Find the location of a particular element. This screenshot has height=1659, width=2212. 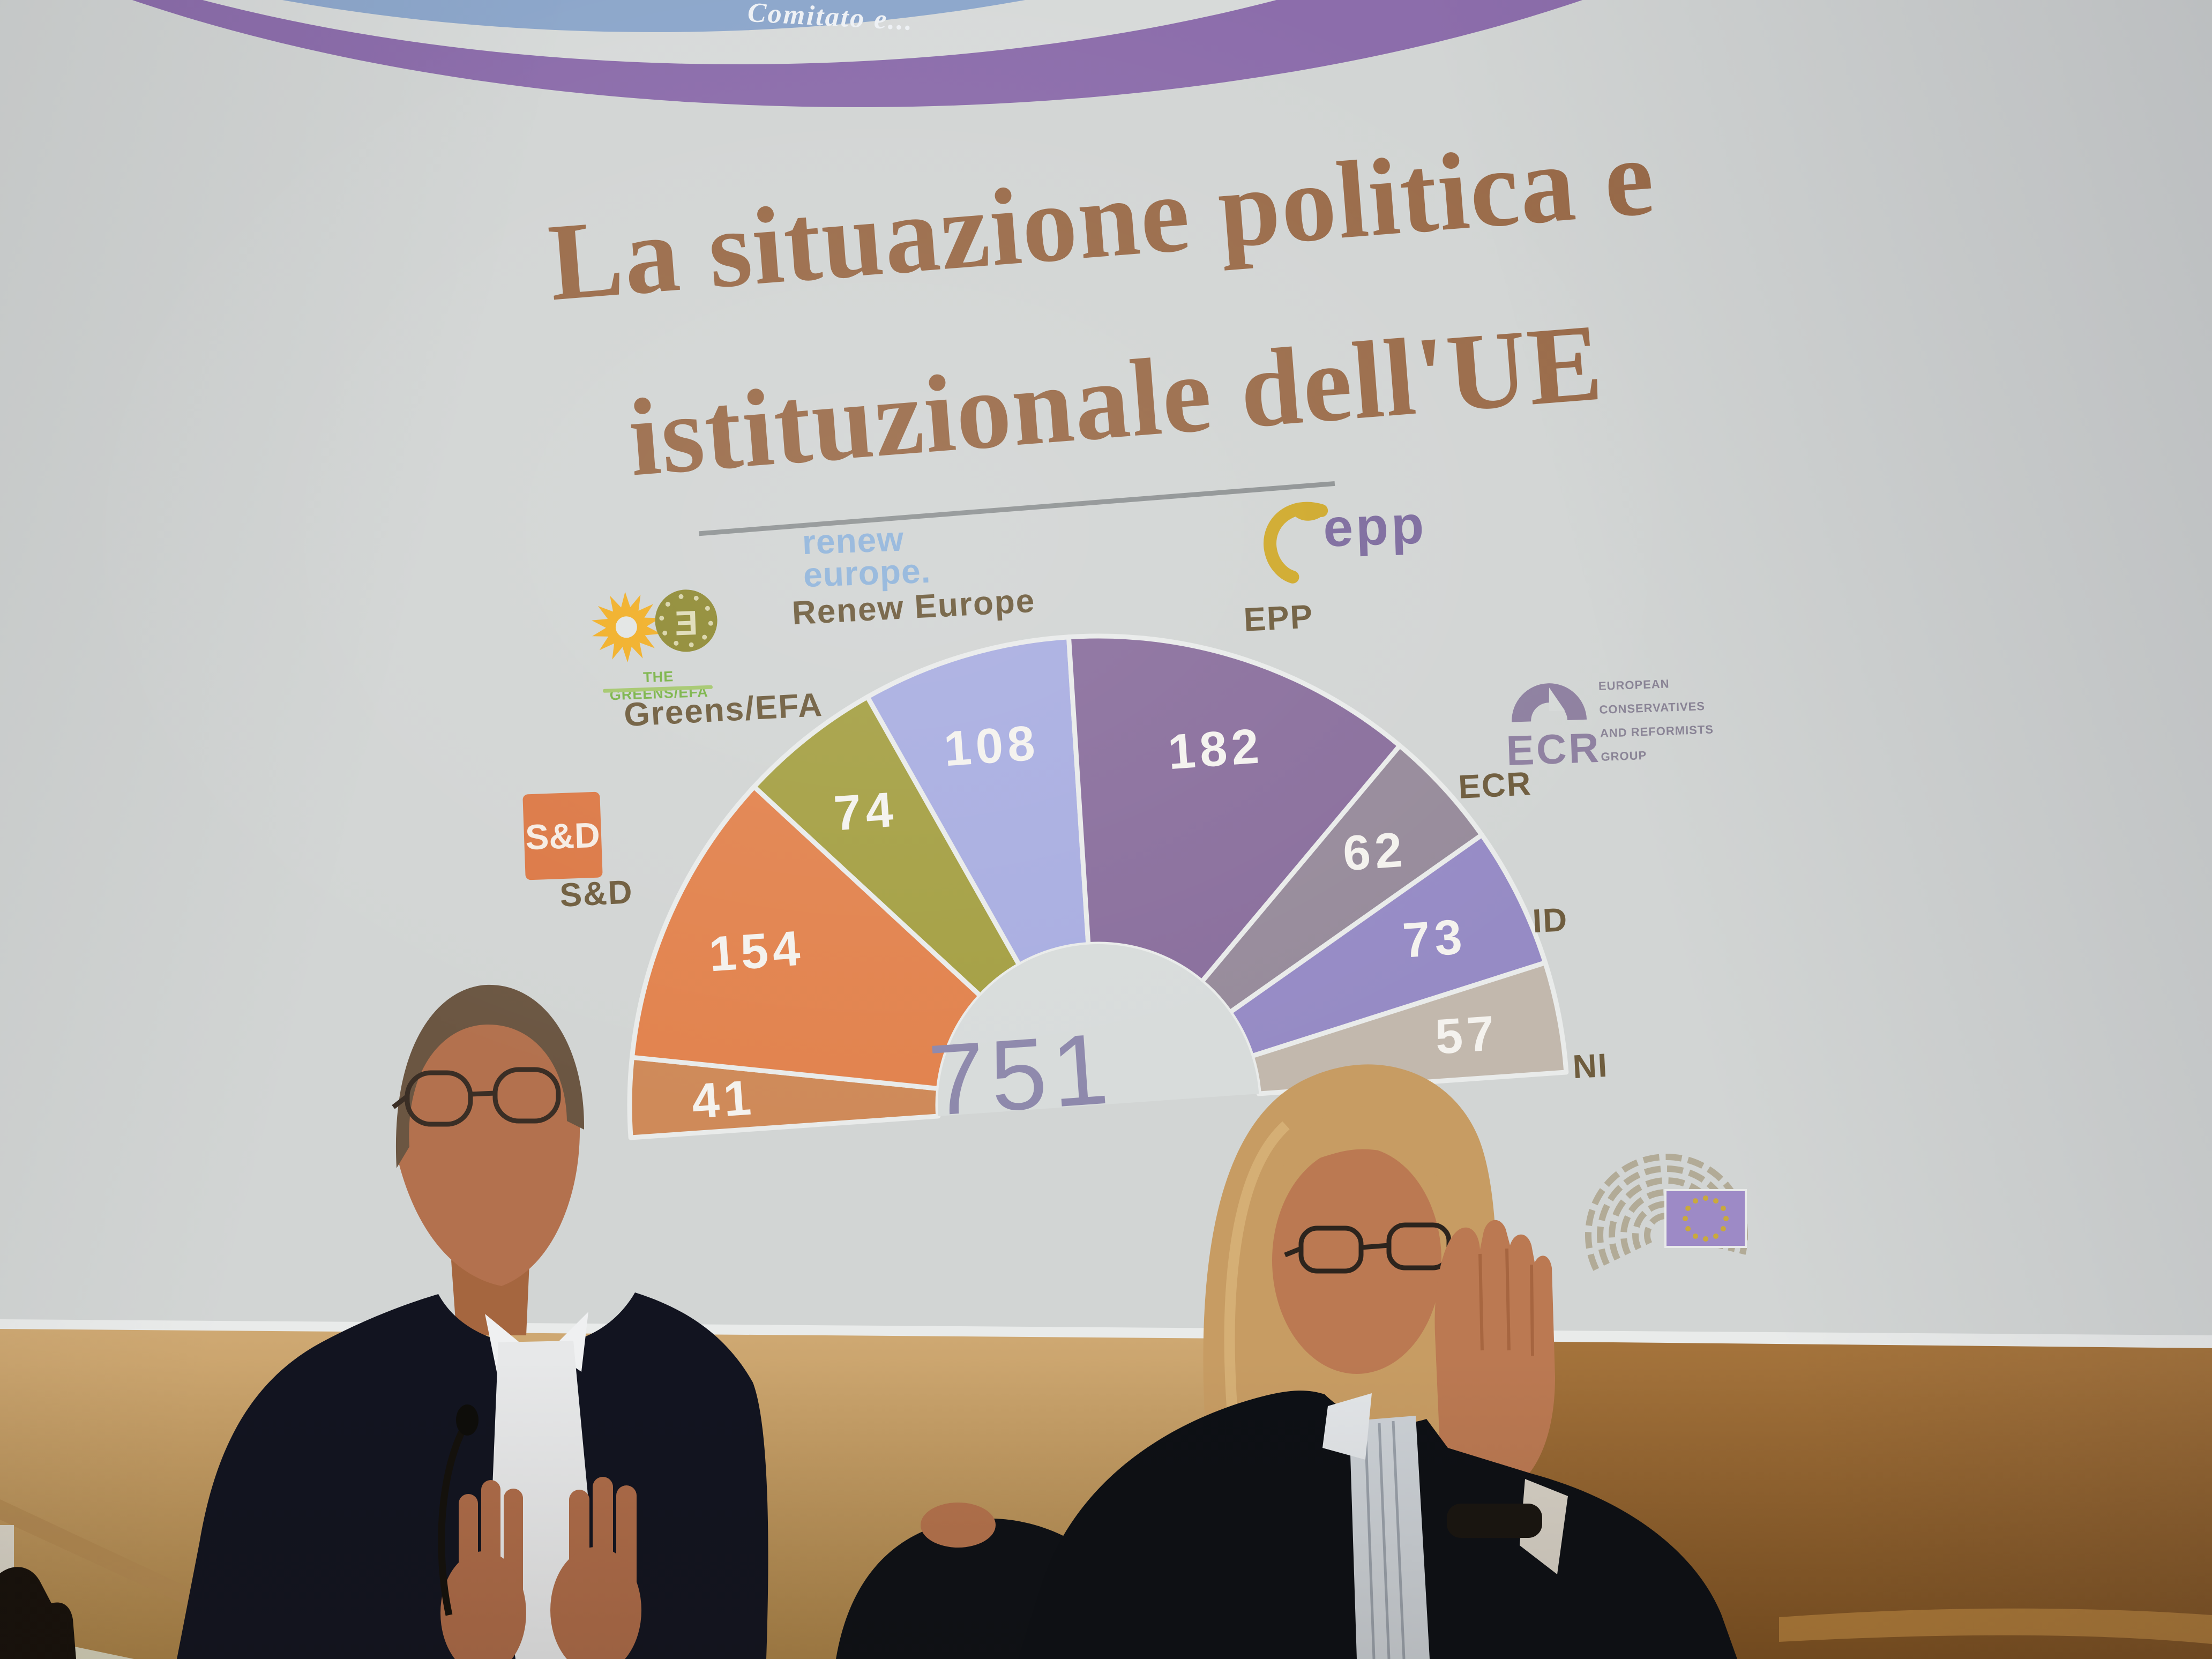

epp-logo: epp is located at coordinates (1366, 538).